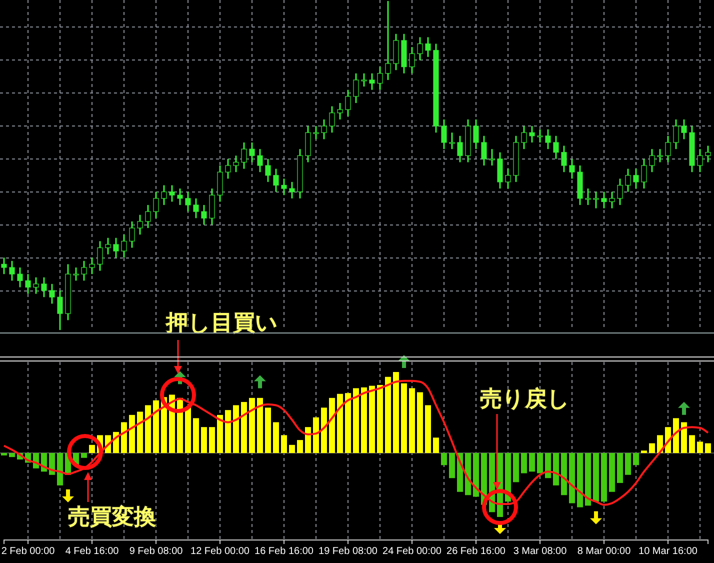  I want to click on x-tick-label: 9 Feb 08:00, so click(156, 552).